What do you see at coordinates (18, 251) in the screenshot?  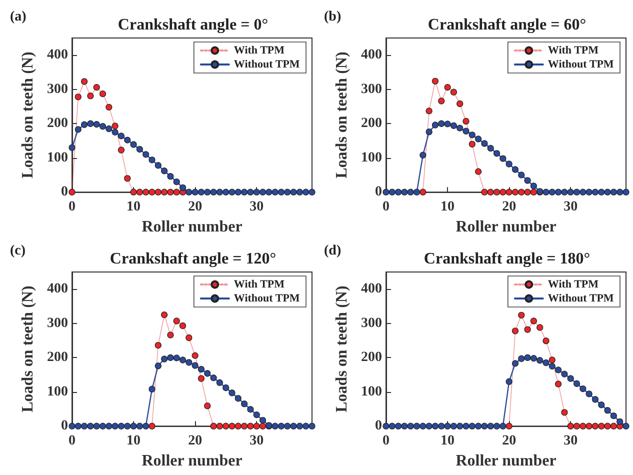 I see `text: (c)` at bounding box center [18, 251].